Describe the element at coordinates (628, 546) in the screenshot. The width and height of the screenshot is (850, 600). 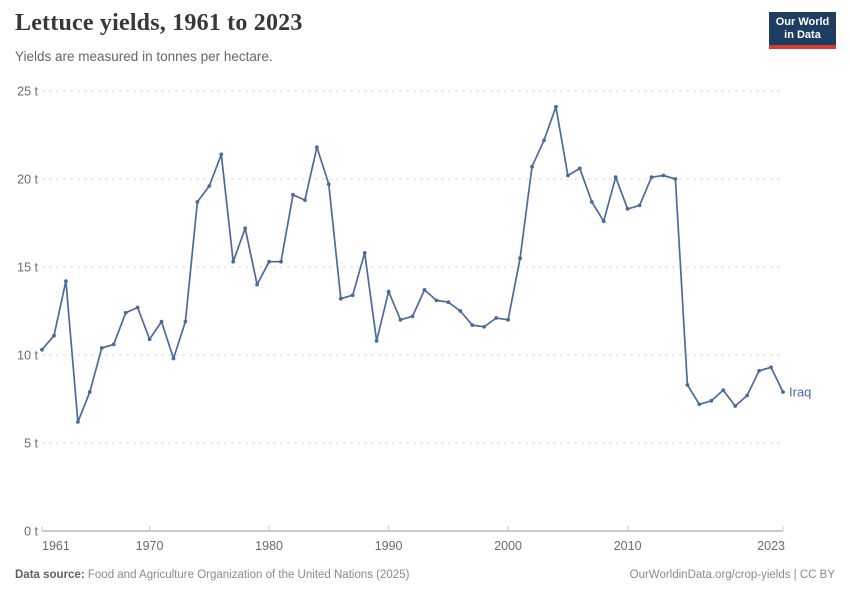
I see `x-tick-label: 2010` at that location.